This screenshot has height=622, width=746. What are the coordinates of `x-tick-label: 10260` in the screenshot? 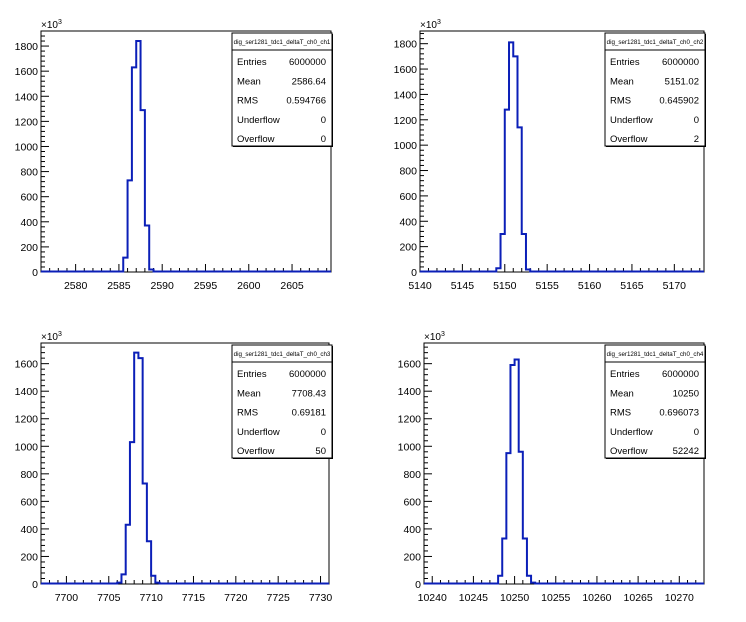 It's located at (596, 598).